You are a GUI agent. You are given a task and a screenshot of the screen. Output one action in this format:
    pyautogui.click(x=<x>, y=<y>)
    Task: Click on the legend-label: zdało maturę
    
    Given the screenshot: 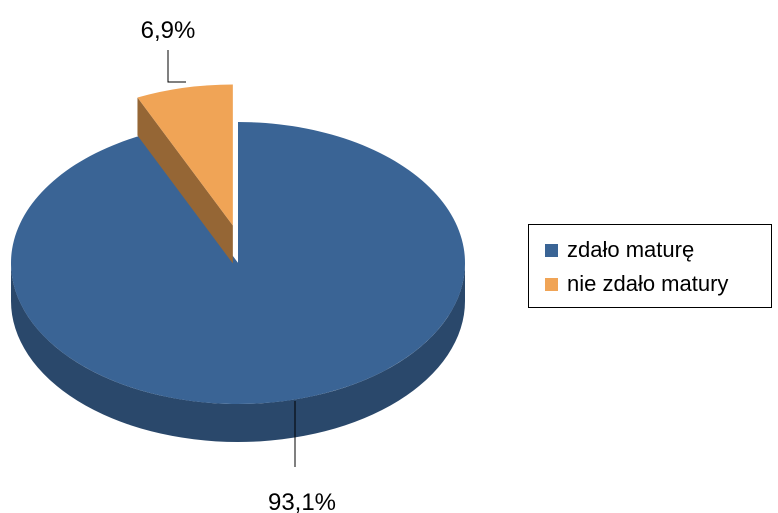 What is the action you would take?
    pyautogui.click(x=631, y=249)
    